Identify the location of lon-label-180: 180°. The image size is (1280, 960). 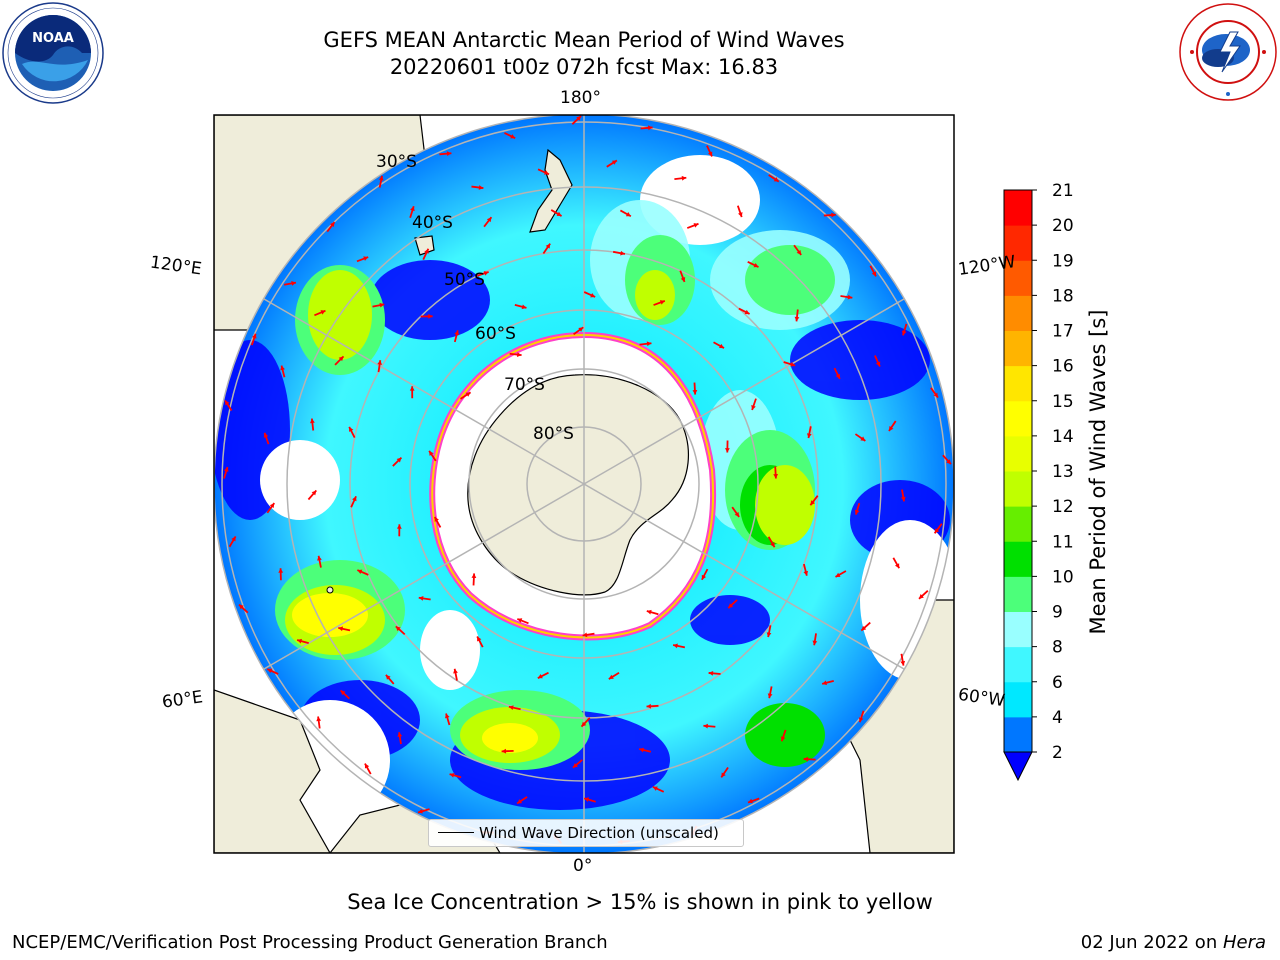
(580, 98).